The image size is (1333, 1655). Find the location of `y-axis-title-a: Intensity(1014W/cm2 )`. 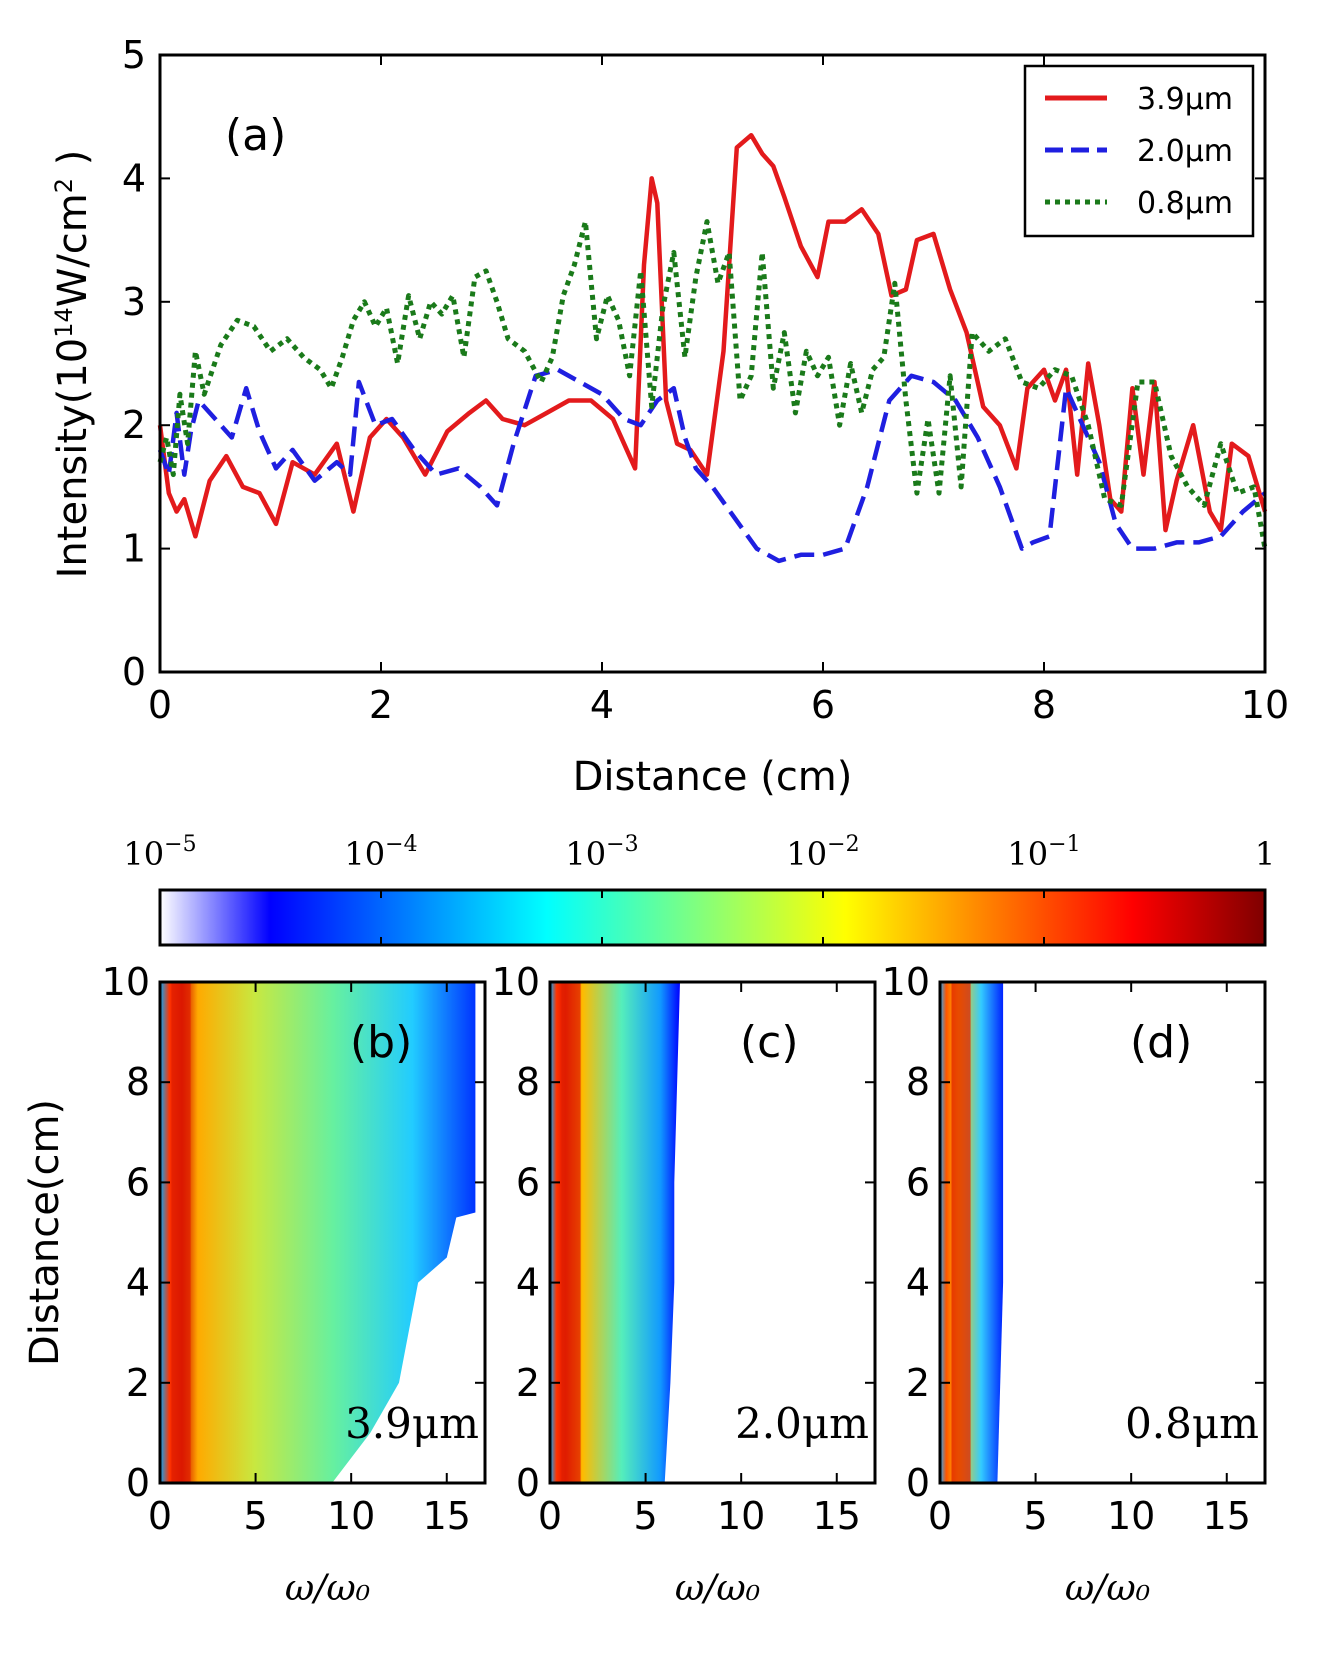

y-axis-title-a: Intensity(1014W/cm2 ) is located at coordinates (73, 364).